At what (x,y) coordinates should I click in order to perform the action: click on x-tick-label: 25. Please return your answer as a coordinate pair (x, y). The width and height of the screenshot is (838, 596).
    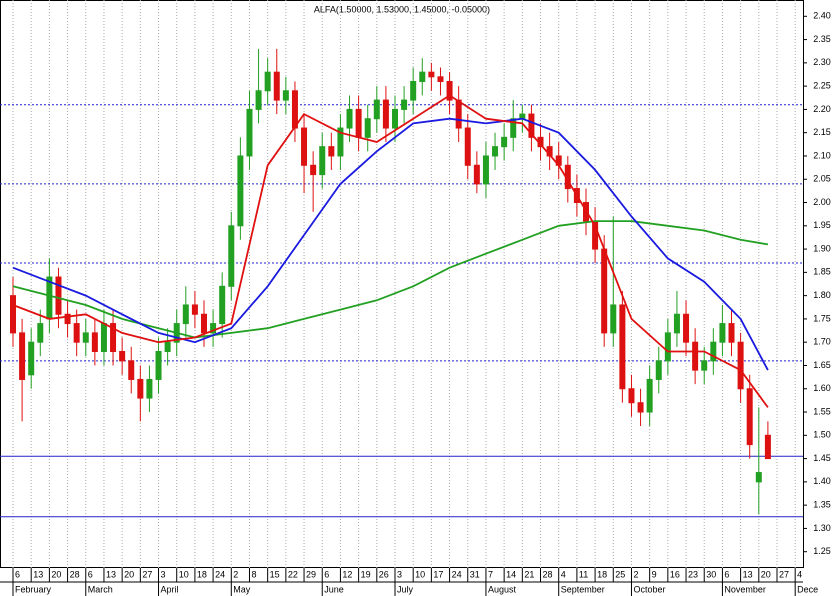
    Looking at the image, I should click on (620, 574).